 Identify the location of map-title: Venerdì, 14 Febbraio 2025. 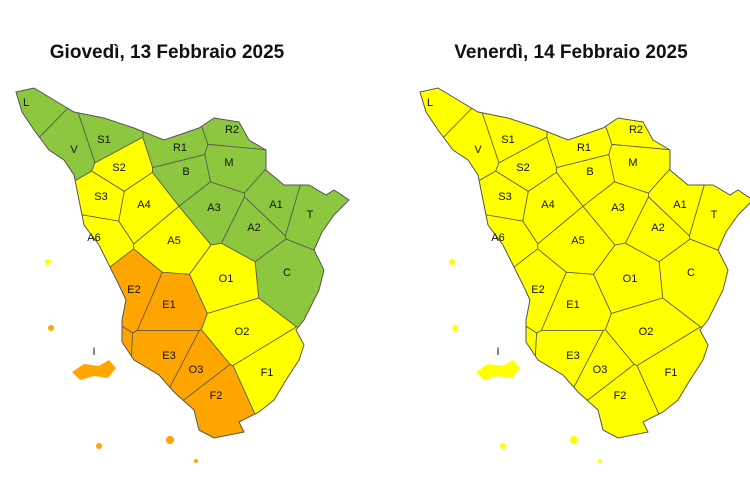
(571, 52).